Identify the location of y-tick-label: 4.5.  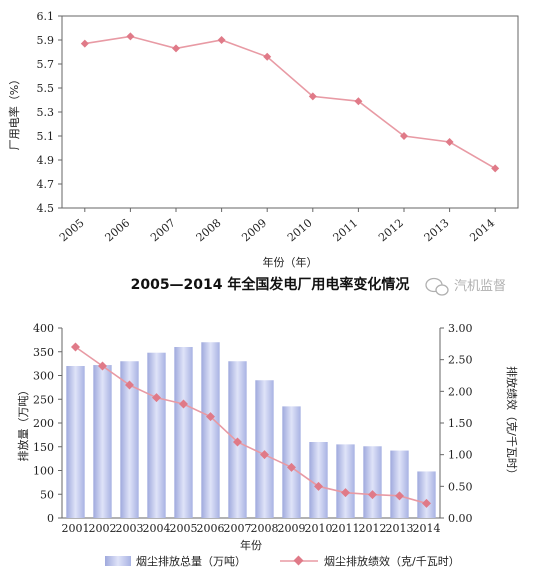
(46, 208).